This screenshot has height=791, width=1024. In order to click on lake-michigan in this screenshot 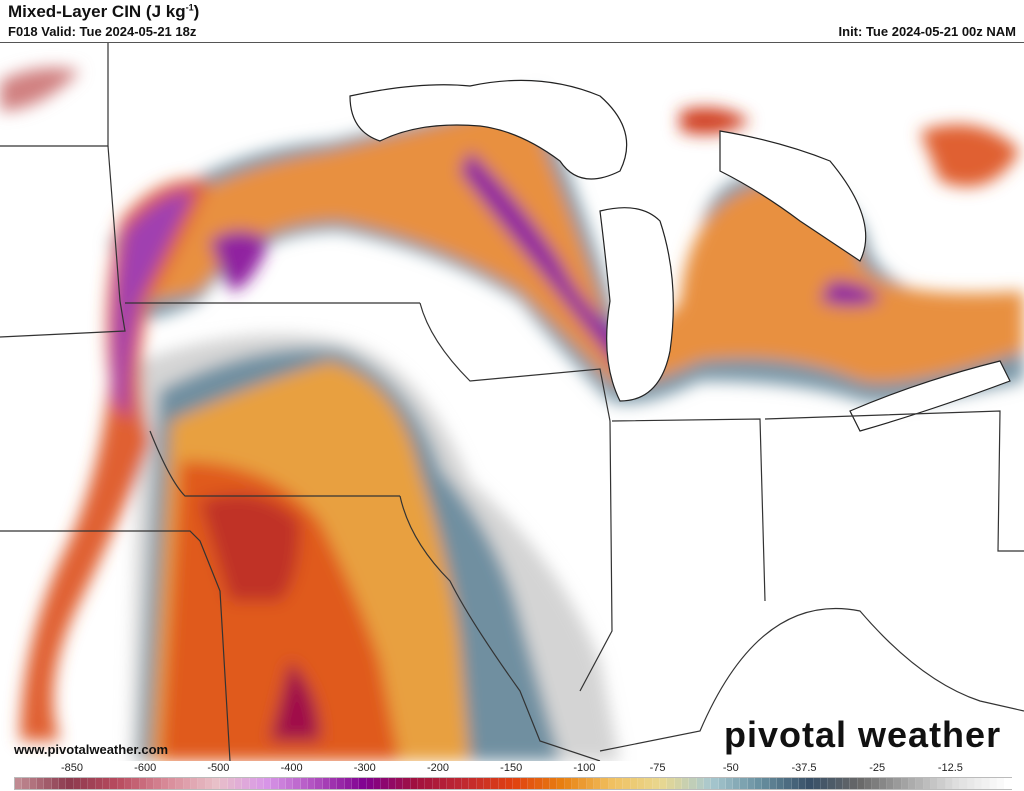, I will do `click(636, 304)`.